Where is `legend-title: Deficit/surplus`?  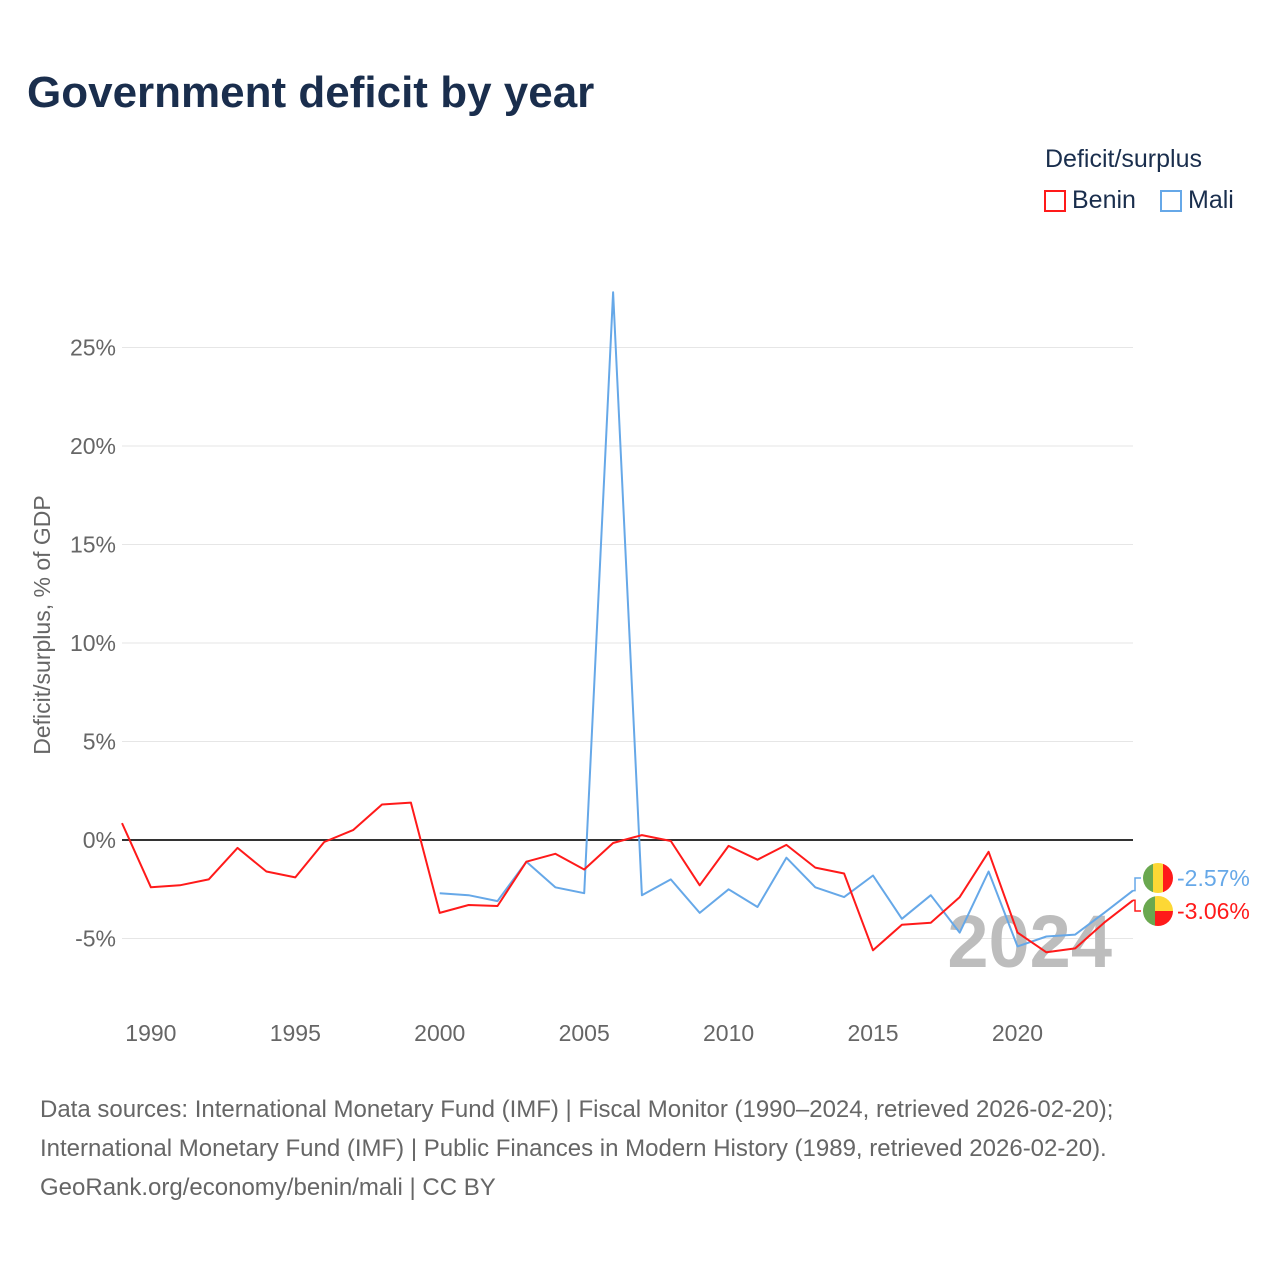 legend-title: Deficit/surplus is located at coordinates (1123, 159).